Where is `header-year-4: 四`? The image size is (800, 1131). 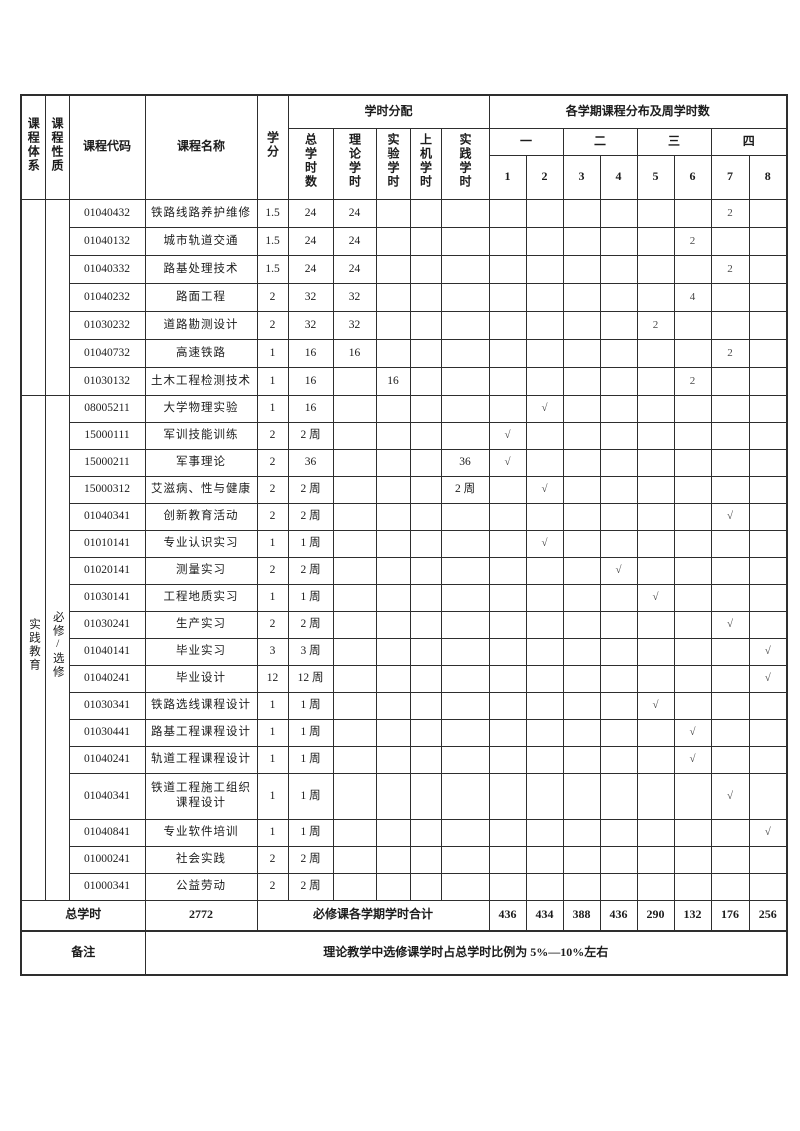 header-year-4: 四 is located at coordinates (749, 141).